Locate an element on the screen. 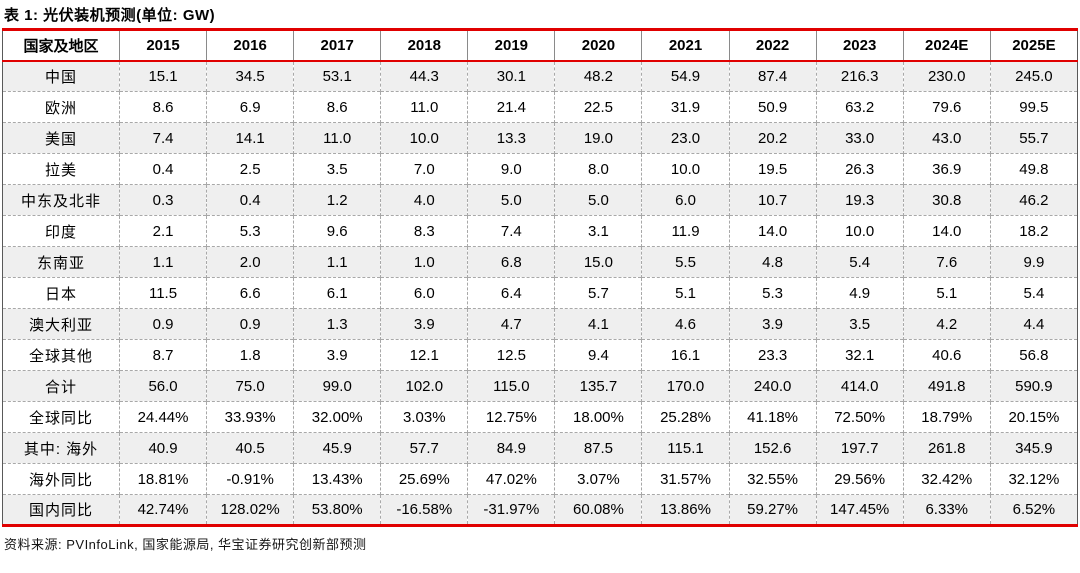 The width and height of the screenshot is (1080, 573). row-label: 国内同比 is located at coordinates (60, 510).